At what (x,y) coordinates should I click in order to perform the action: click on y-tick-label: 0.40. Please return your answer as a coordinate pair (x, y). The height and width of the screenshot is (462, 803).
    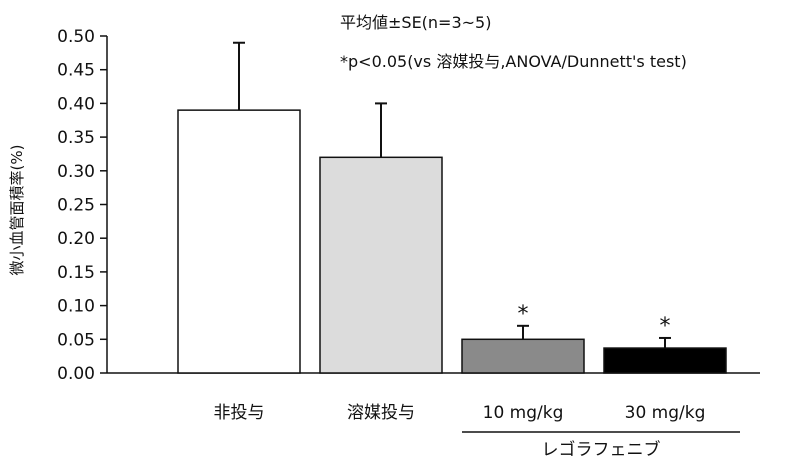
    Looking at the image, I should click on (76, 104).